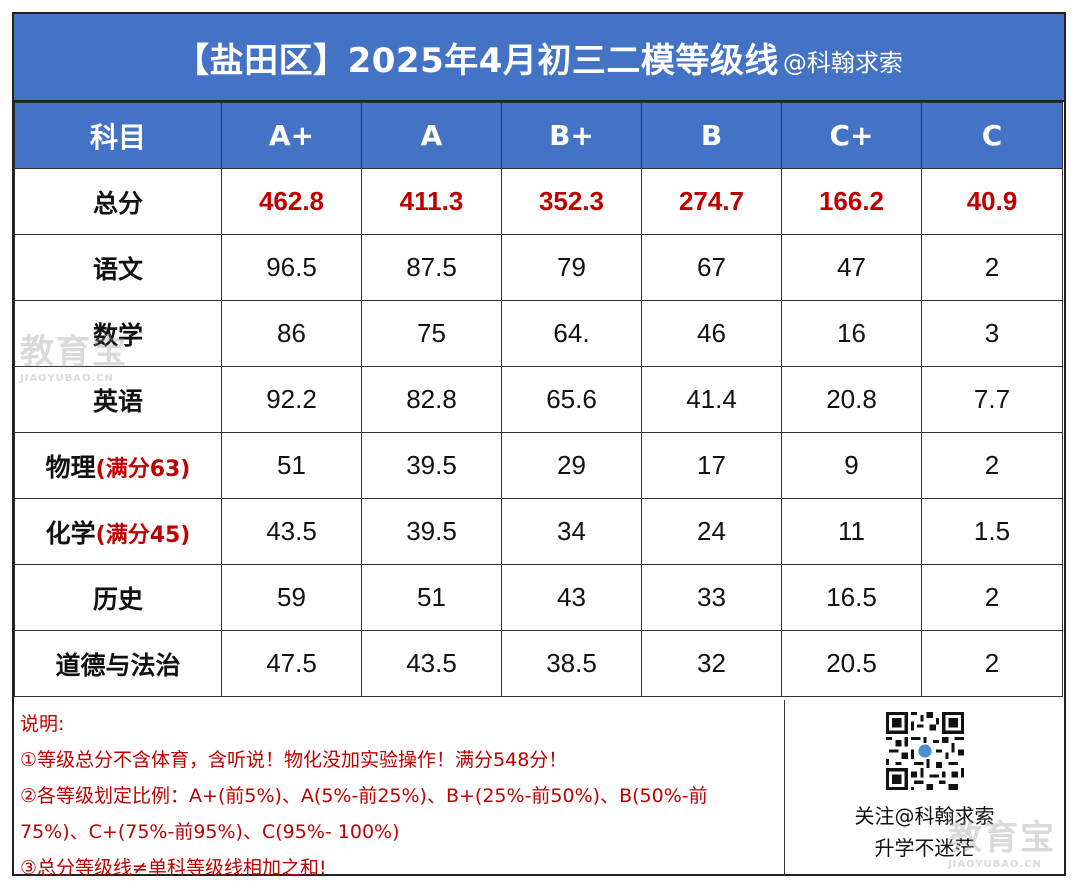 The image size is (1080, 888). I want to click on table-cell: 96.5, so click(291, 267).